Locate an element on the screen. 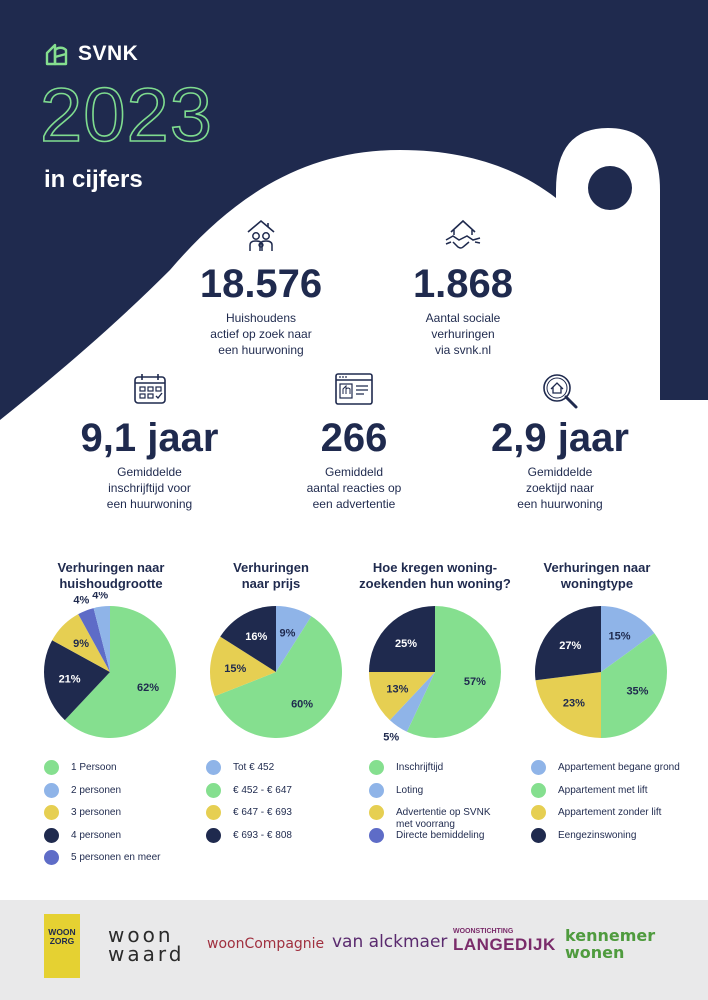 Image resolution: width=708 pixels, height=1000 pixels. kennemerwonen-logo: kennemer wonen is located at coordinates (610, 944).